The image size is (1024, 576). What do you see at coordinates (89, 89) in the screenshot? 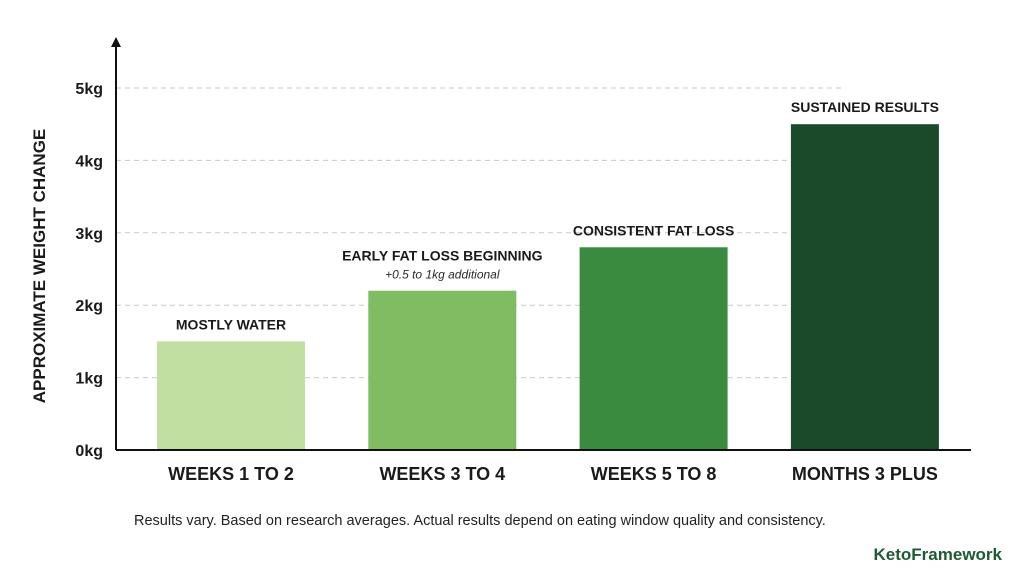
I see `y-tick-label: 5kg` at bounding box center [89, 89].